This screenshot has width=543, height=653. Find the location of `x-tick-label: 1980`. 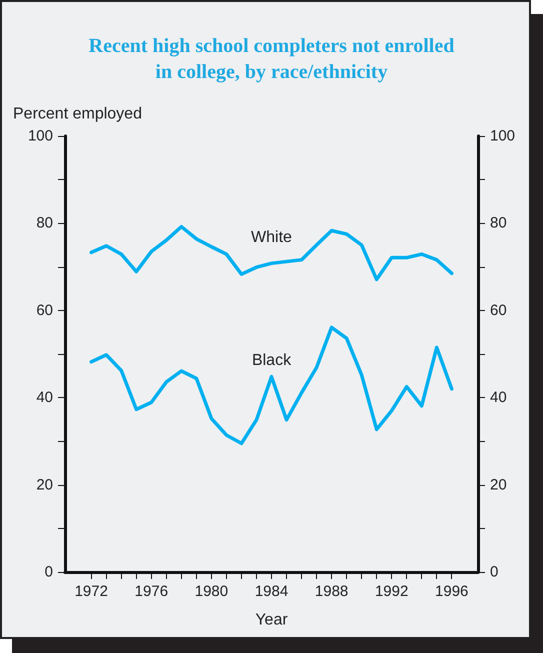

x-tick-label: 1980 is located at coordinates (211, 591).